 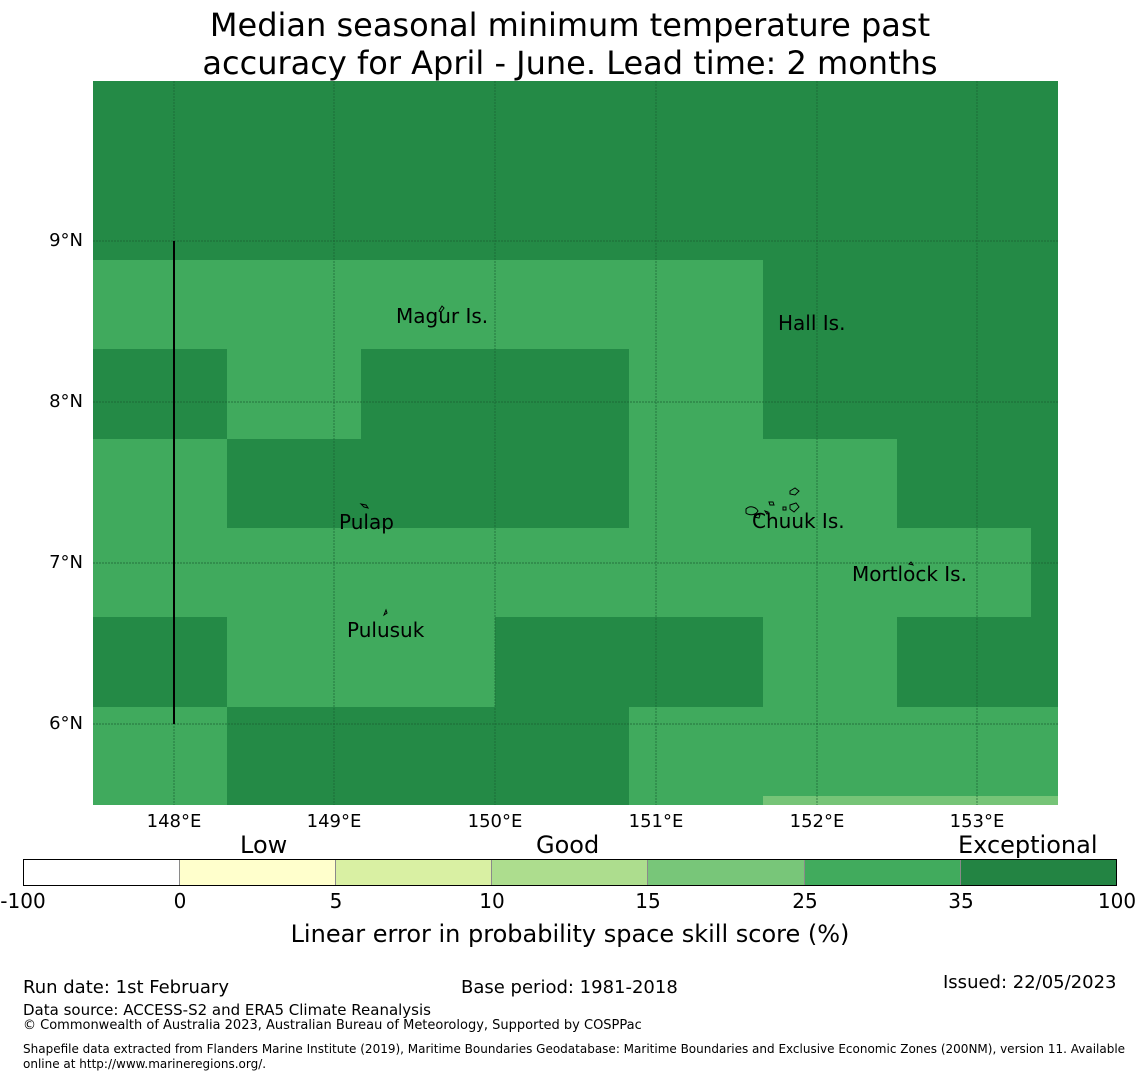 What do you see at coordinates (23, 901) in the screenshot?
I see `legend-tick-label: -100` at bounding box center [23, 901].